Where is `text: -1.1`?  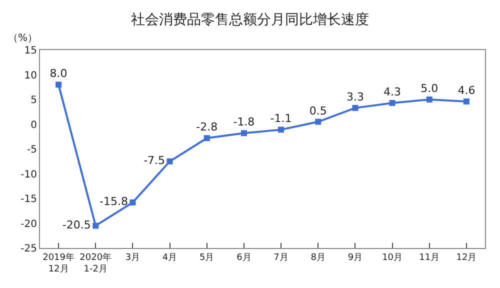 text: -1.1 is located at coordinates (281, 119).